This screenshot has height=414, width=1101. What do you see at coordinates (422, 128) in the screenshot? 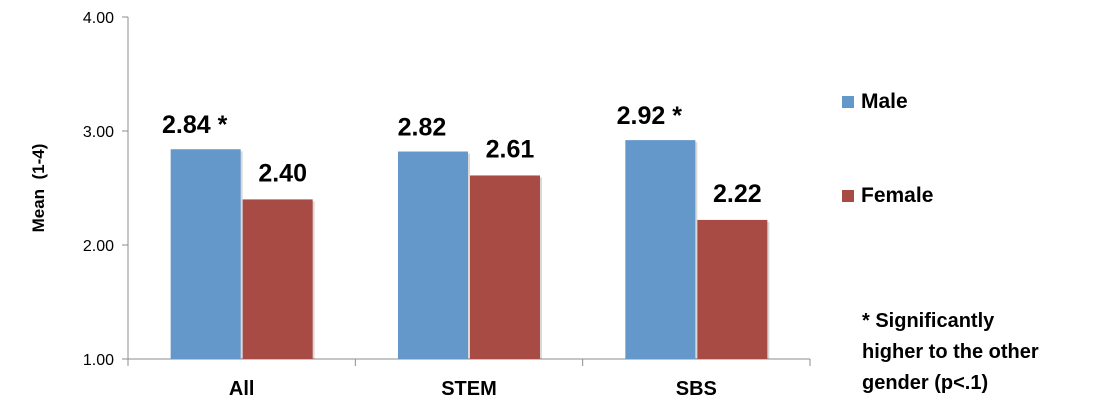
I see `data-label: 2.82` at bounding box center [422, 128].